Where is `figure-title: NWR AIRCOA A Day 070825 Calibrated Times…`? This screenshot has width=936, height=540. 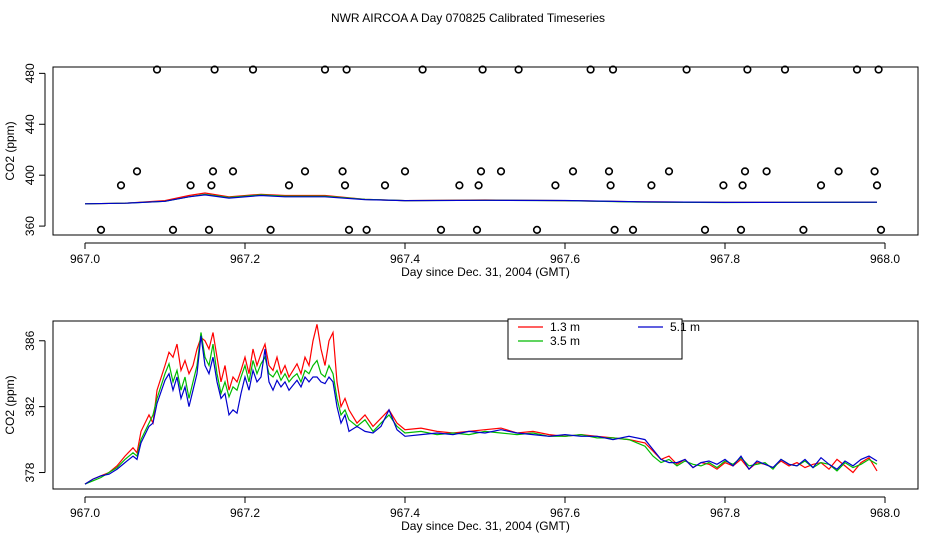 figure-title: NWR AIRCOA A Day 070825 Calibrated Times… is located at coordinates (468, 18).